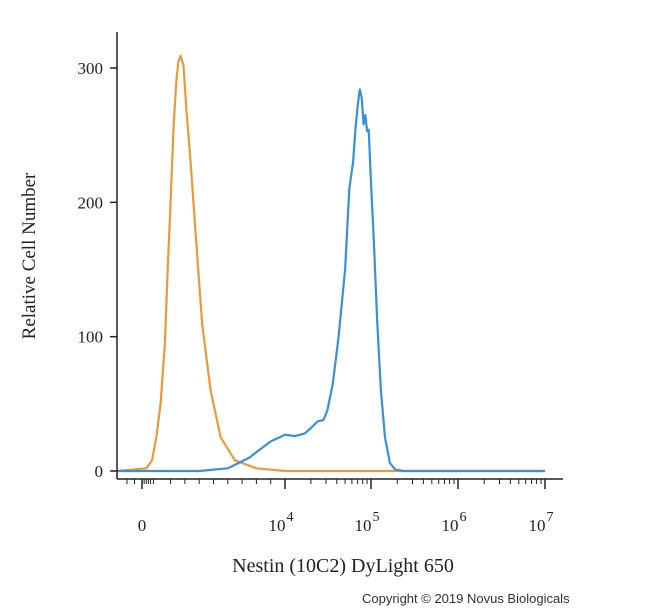 This screenshot has width=650, height=614. I want to click on x-axis-label: Nestin (10C2) DyLight 650, so click(343, 566).